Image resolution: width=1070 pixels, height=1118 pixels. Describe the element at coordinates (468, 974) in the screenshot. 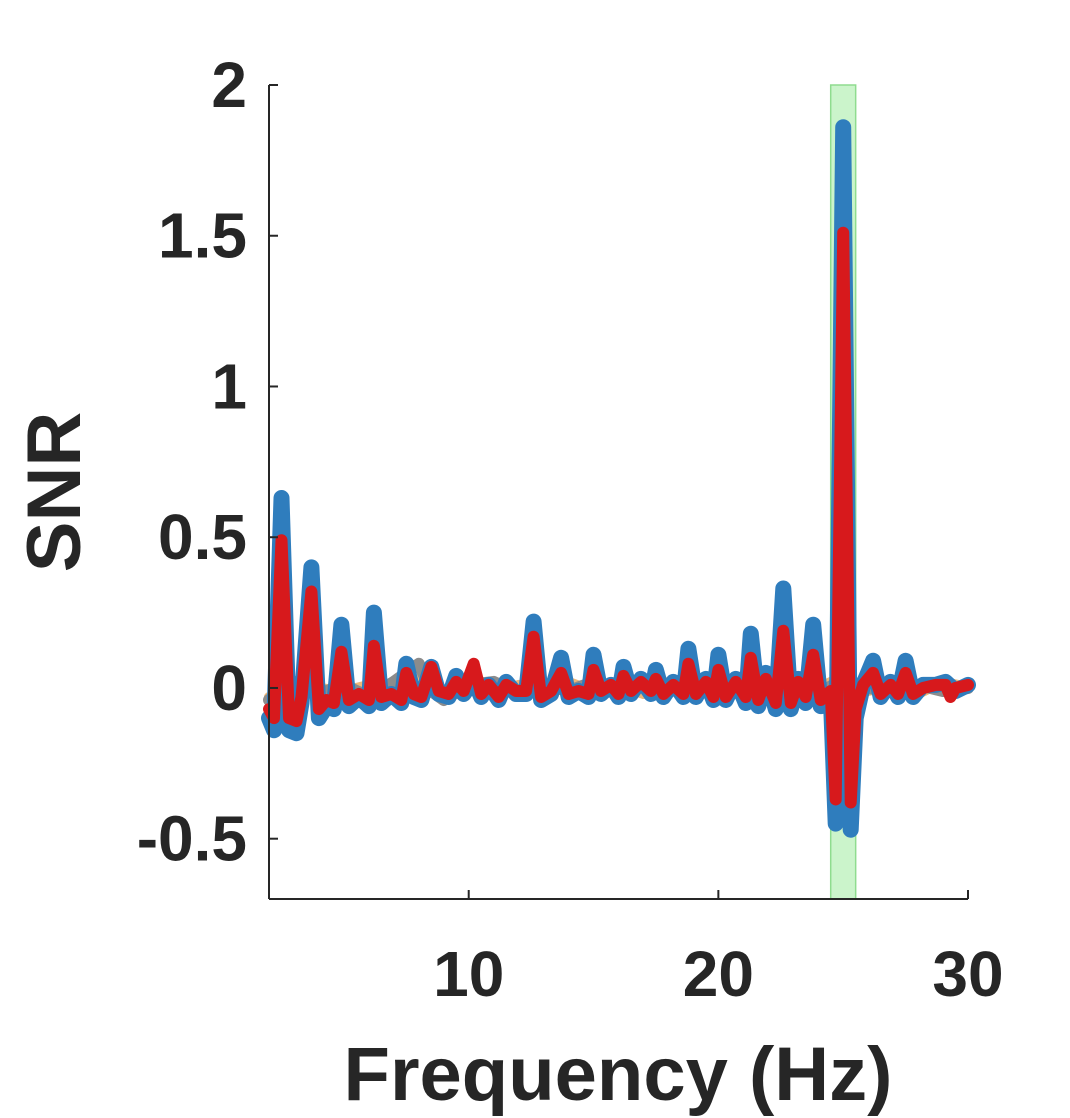

I see `x-tick-label: 10` at that location.